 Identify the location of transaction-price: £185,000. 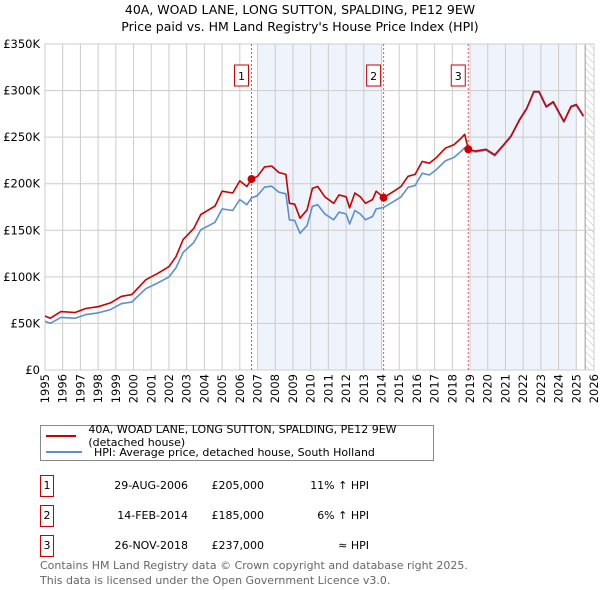
(238, 515).